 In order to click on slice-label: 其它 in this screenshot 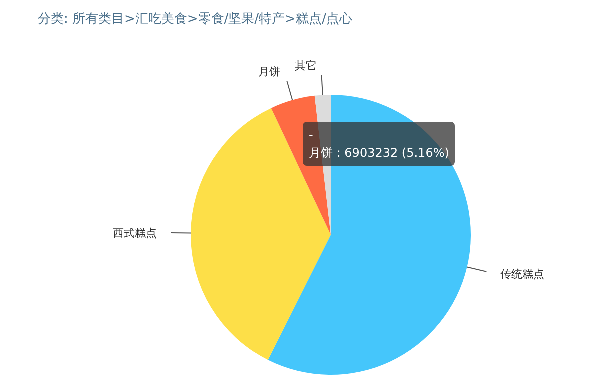, I will do `click(306, 65)`.